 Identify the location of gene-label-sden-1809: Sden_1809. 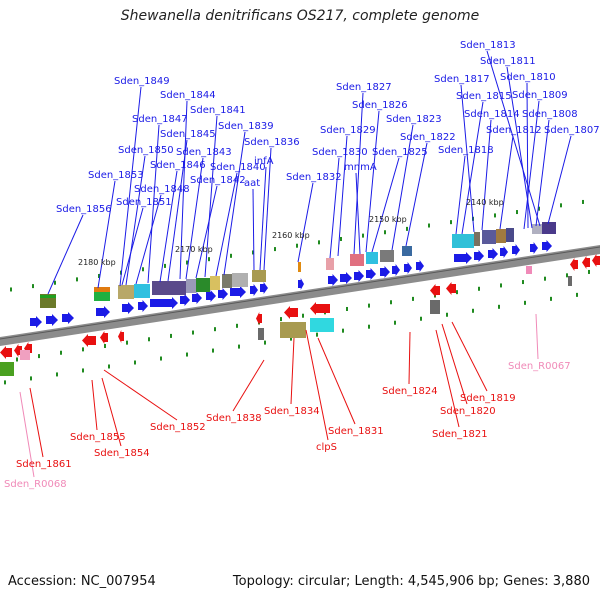
(540, 95).